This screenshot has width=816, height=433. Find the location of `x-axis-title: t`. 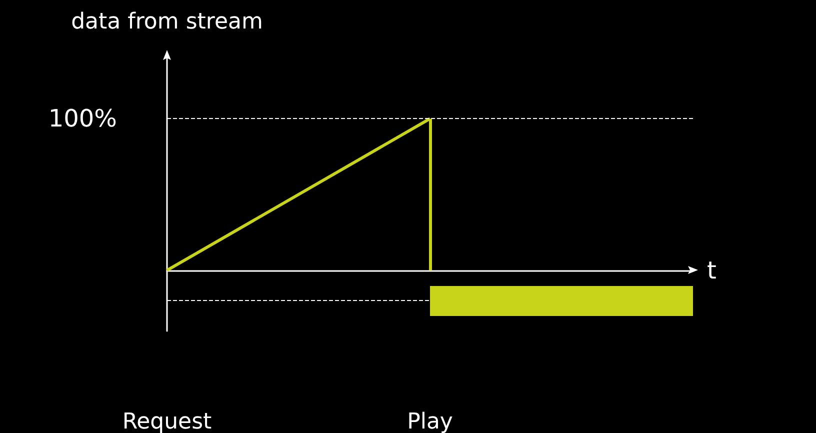

x-axis-title: t is located at coordinates (711, 270).